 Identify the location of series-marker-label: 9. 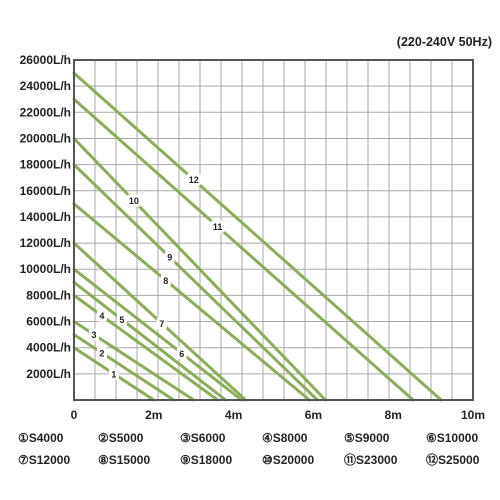
(169, 258).